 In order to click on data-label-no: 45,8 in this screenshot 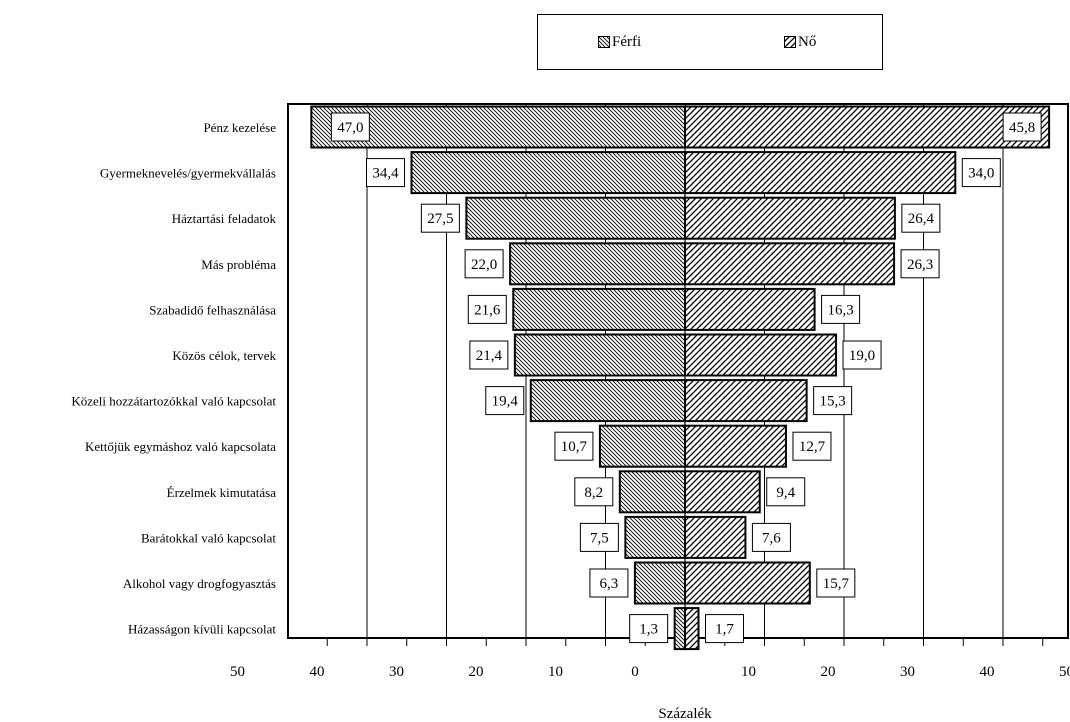, I will do `click(1022, 128)`.